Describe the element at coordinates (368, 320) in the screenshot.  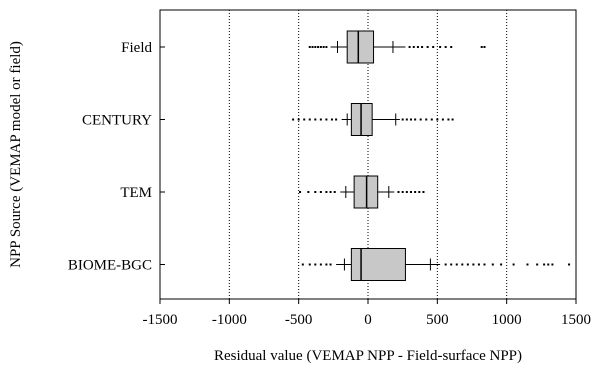
I see `x-tick-label: 0` at that location.